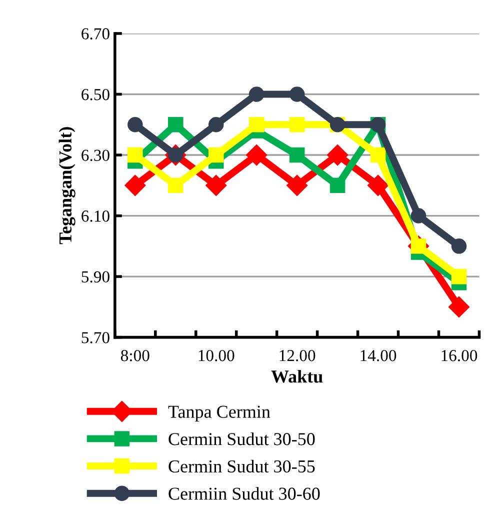 Image resolution: width=489 pixels, height=515 pixels. I want to click on x-axis-title: Waktu, so click(297, 376).